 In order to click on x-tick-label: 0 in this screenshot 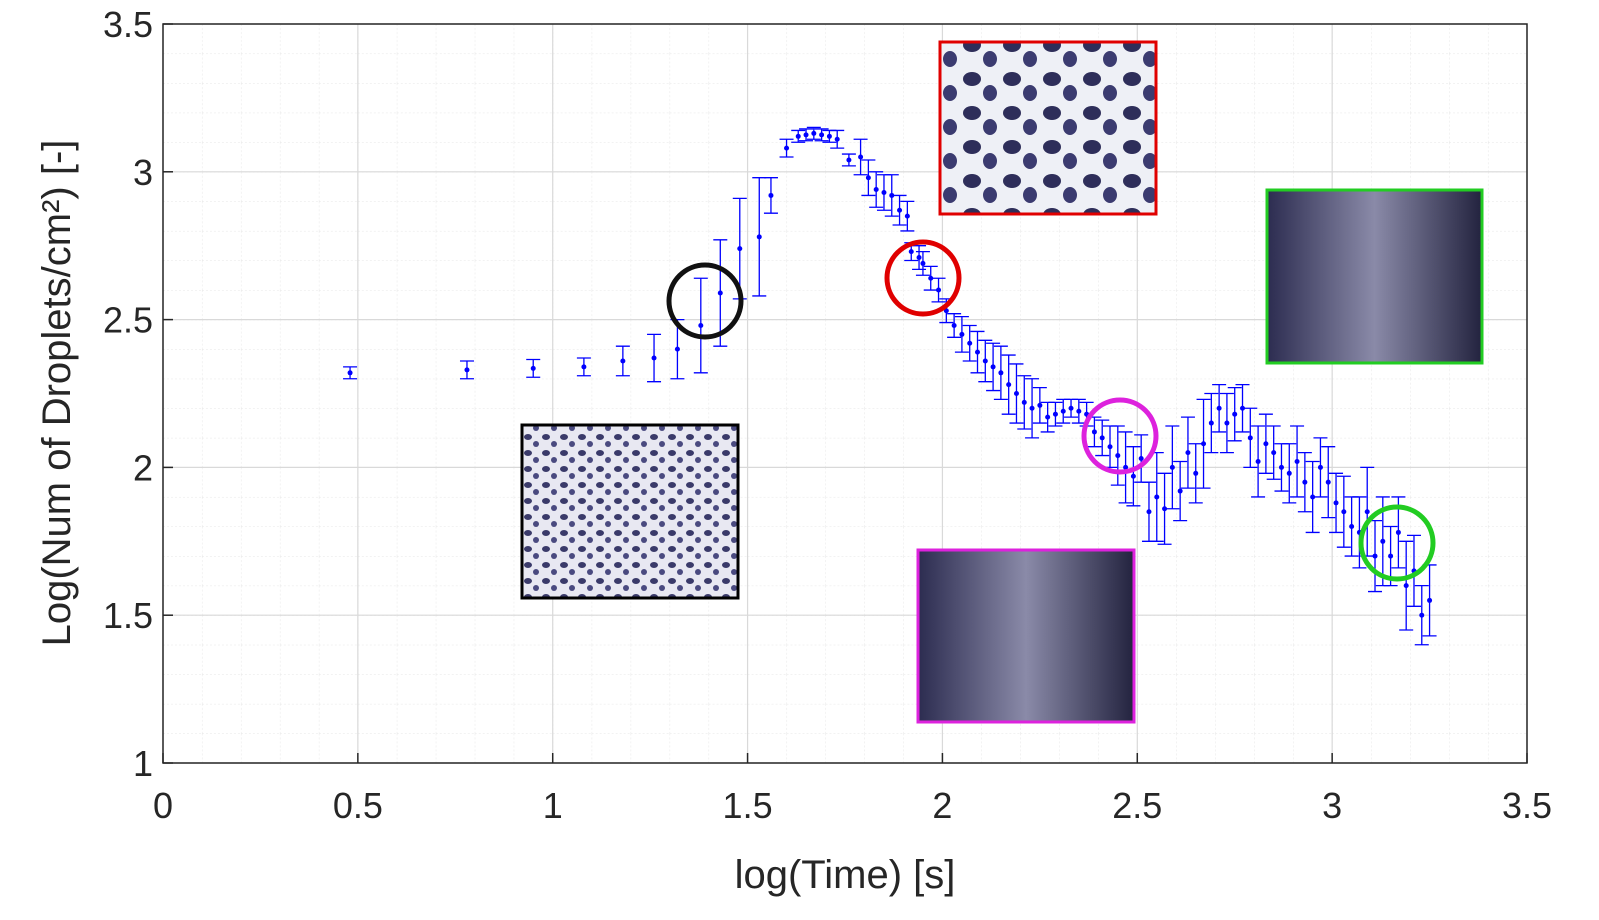, I will do `click(163, 805)`.